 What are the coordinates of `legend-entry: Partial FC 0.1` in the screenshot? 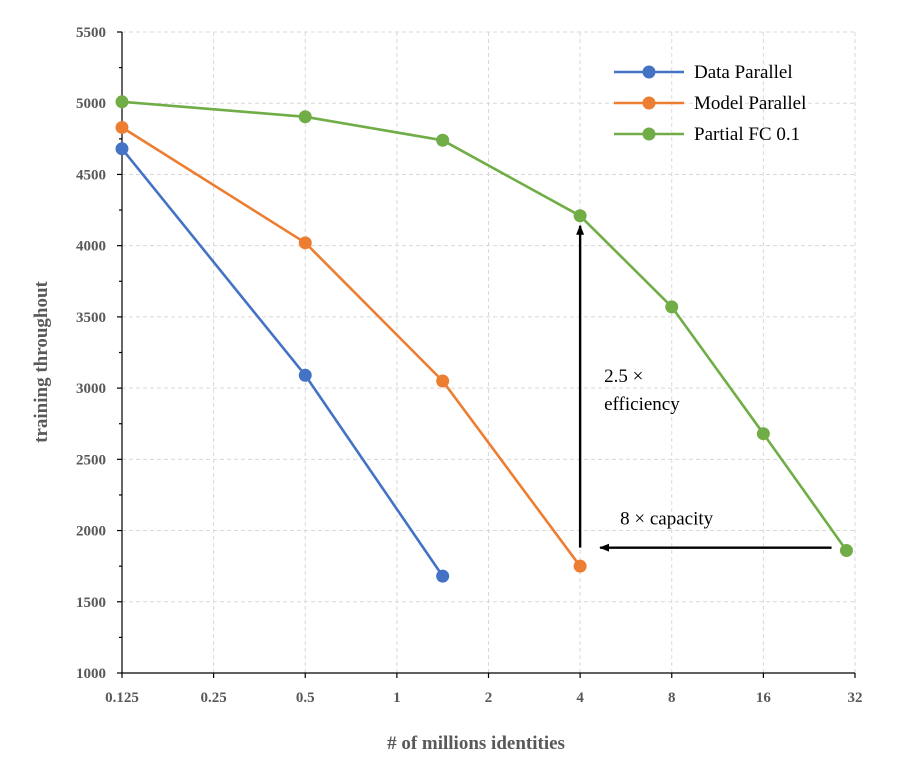 It's located at (707, 134).